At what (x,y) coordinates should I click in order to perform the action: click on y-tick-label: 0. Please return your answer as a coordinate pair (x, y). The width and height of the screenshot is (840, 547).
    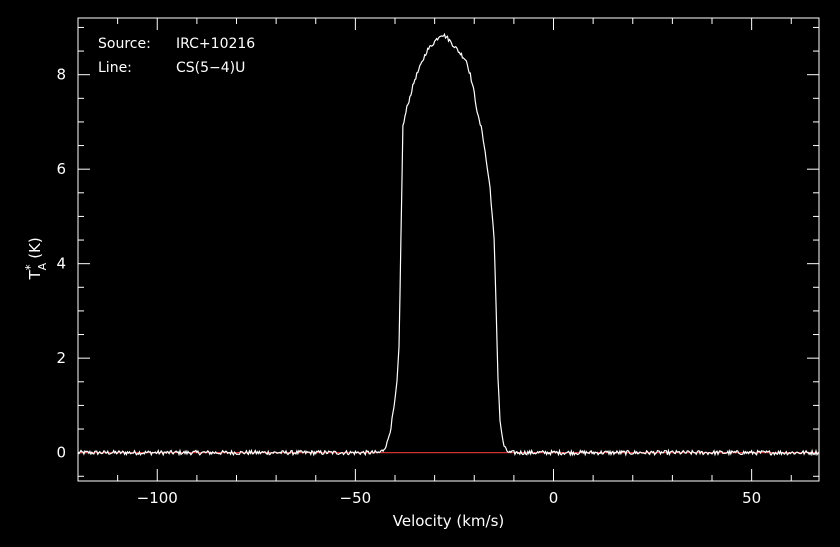
    Looking at the image, I should click on (61, 453).